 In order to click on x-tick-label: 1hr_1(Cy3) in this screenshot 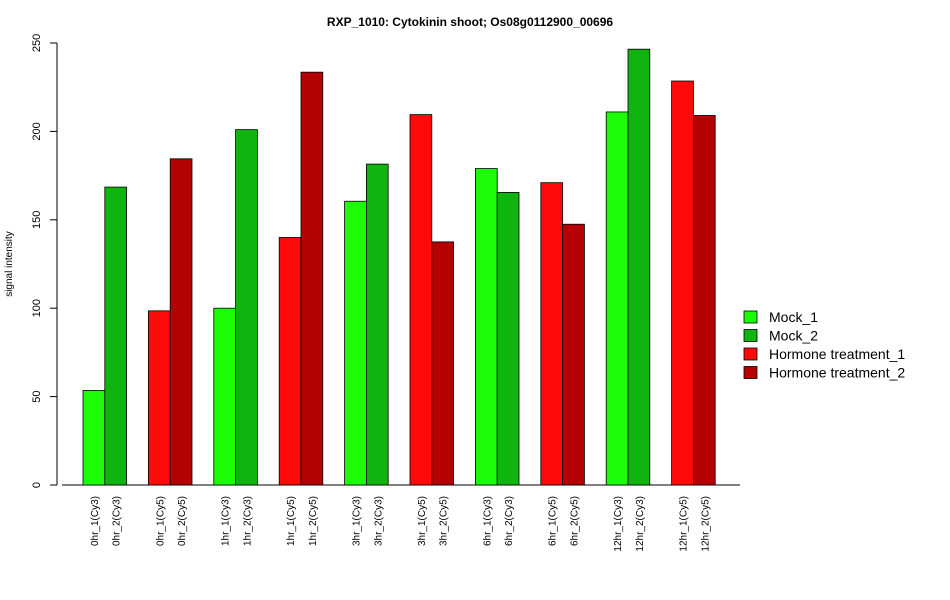, I will do `click(226, 521)`.